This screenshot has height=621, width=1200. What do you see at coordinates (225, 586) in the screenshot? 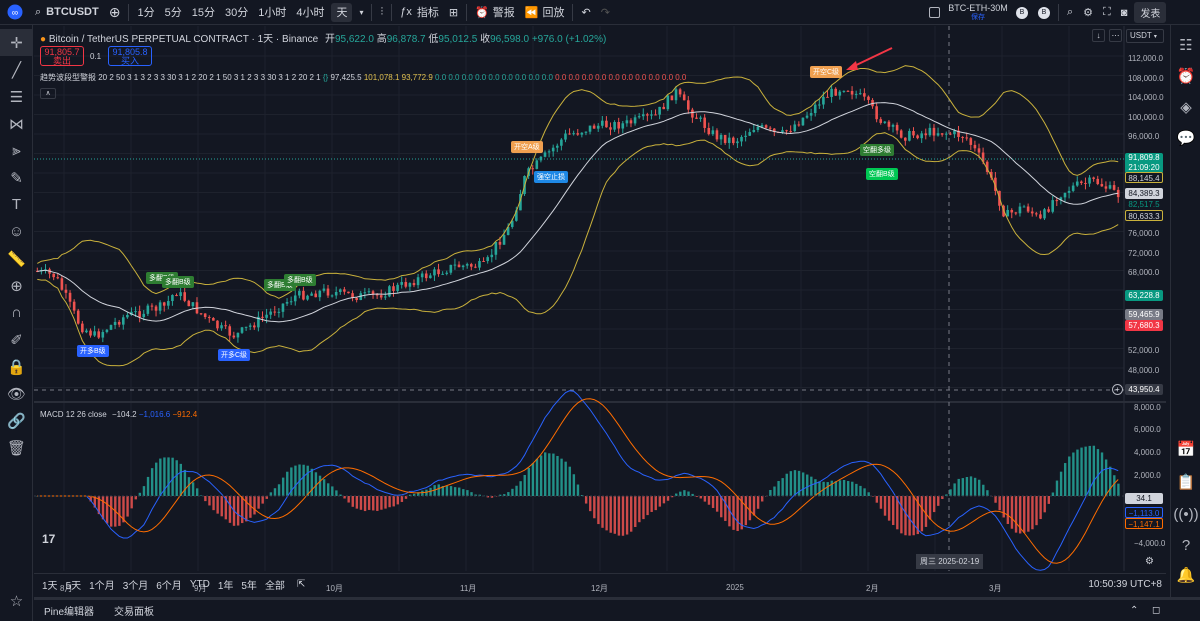
I see `range-1y: 1年` at bounding box center [225, 586].